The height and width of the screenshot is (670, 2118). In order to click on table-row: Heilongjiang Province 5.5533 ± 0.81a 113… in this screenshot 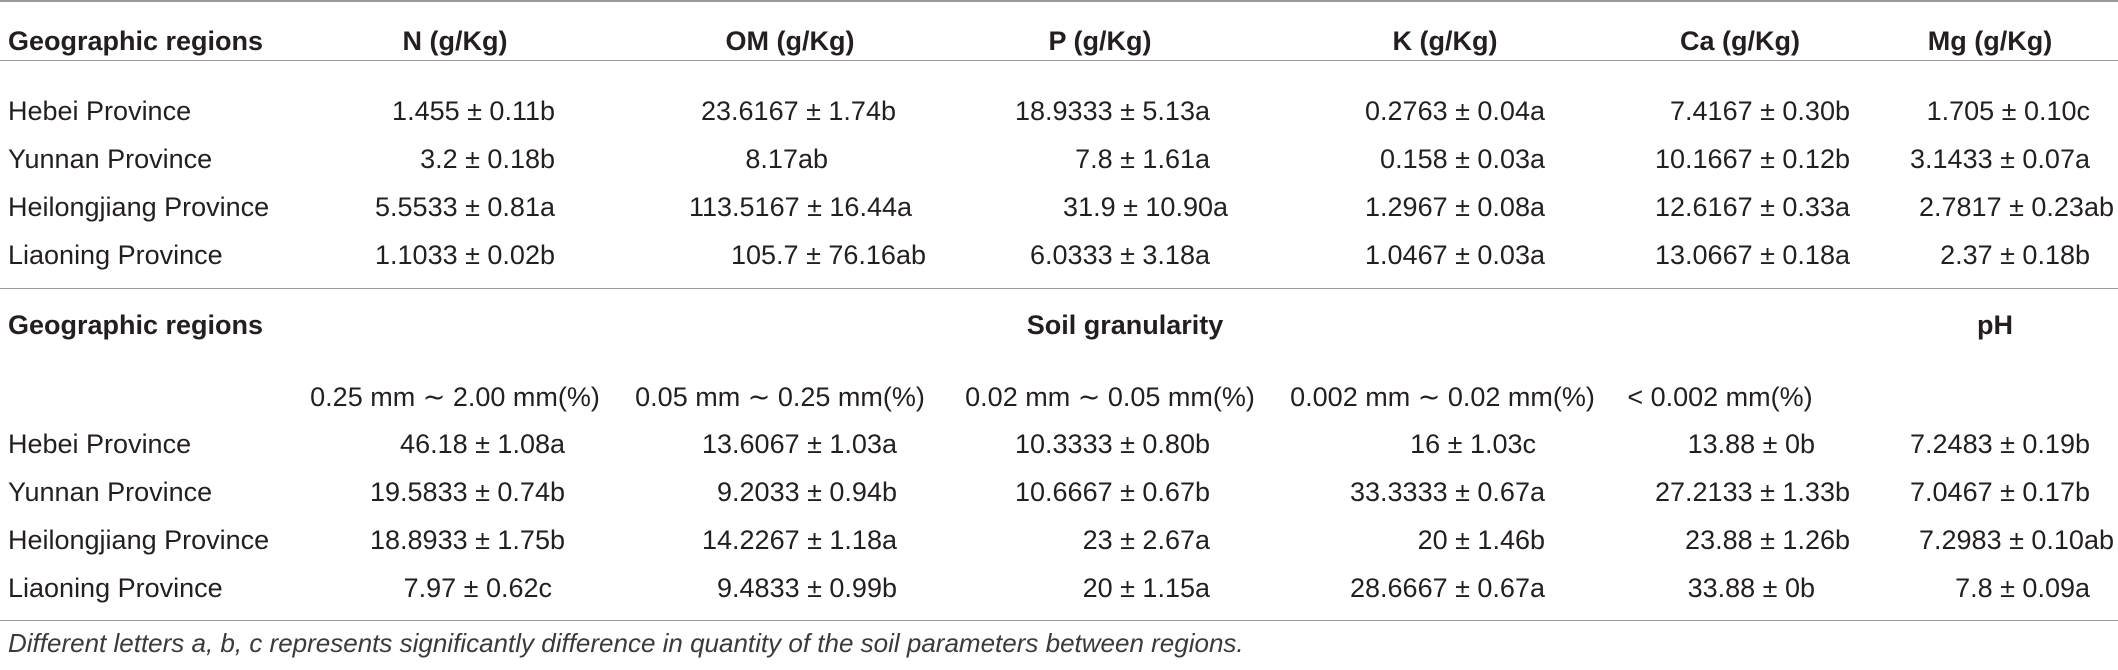, I will do `click(1059, 207)`.